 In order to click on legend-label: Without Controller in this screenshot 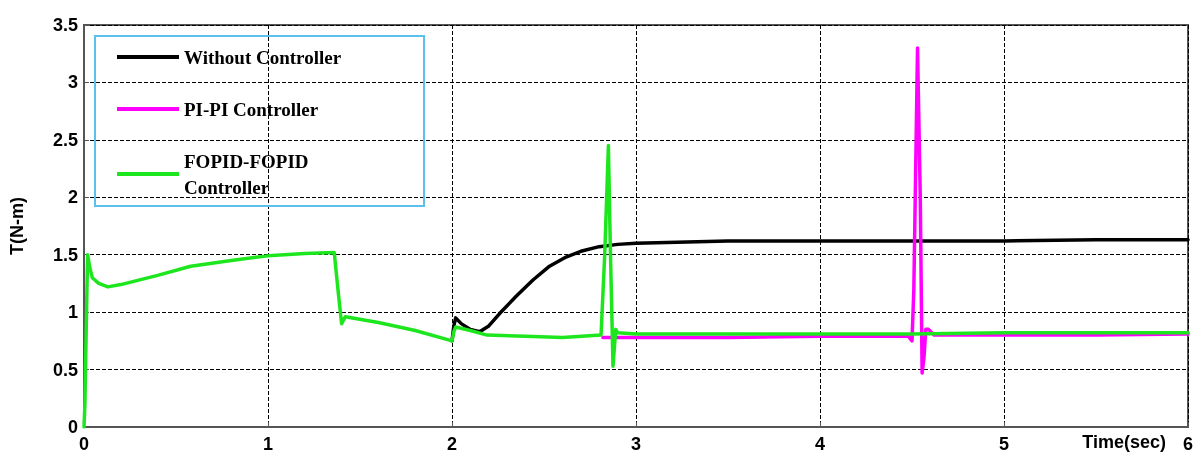, I will do `click(263, 57)`.